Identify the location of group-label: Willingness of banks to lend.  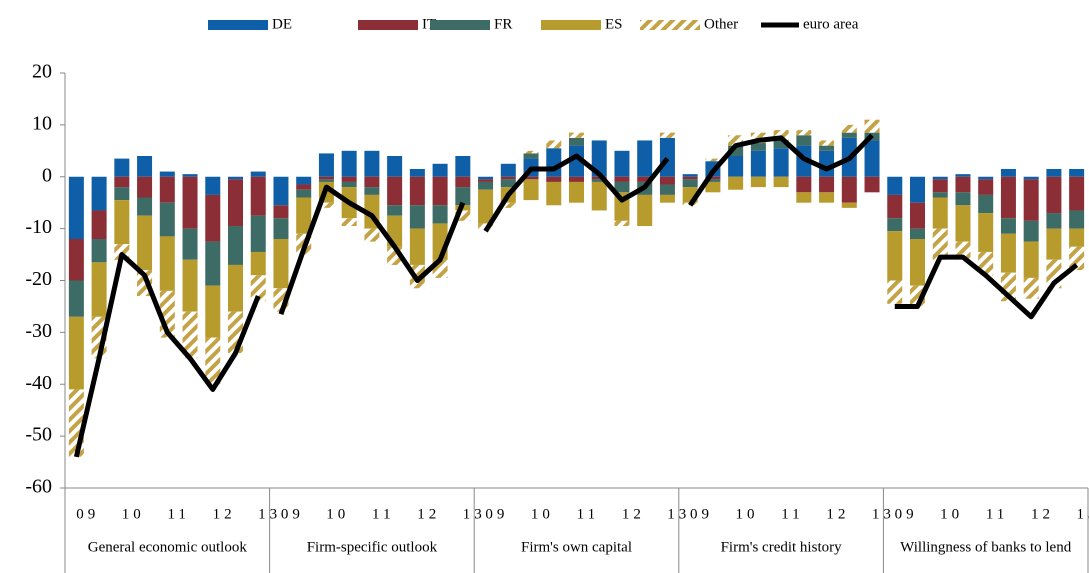
(986, 547).